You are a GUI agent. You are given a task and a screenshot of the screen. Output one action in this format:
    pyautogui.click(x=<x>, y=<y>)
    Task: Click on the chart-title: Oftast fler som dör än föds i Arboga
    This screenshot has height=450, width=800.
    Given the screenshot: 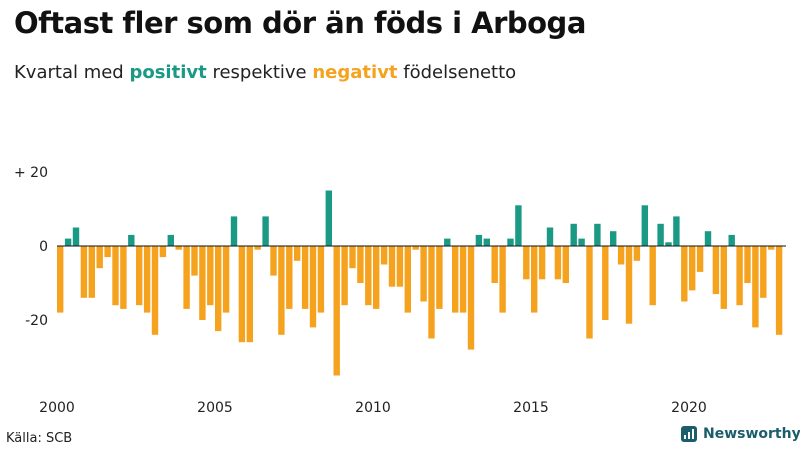 What is the action you would take?
    pyautogui.click(x=300, y=23)
    